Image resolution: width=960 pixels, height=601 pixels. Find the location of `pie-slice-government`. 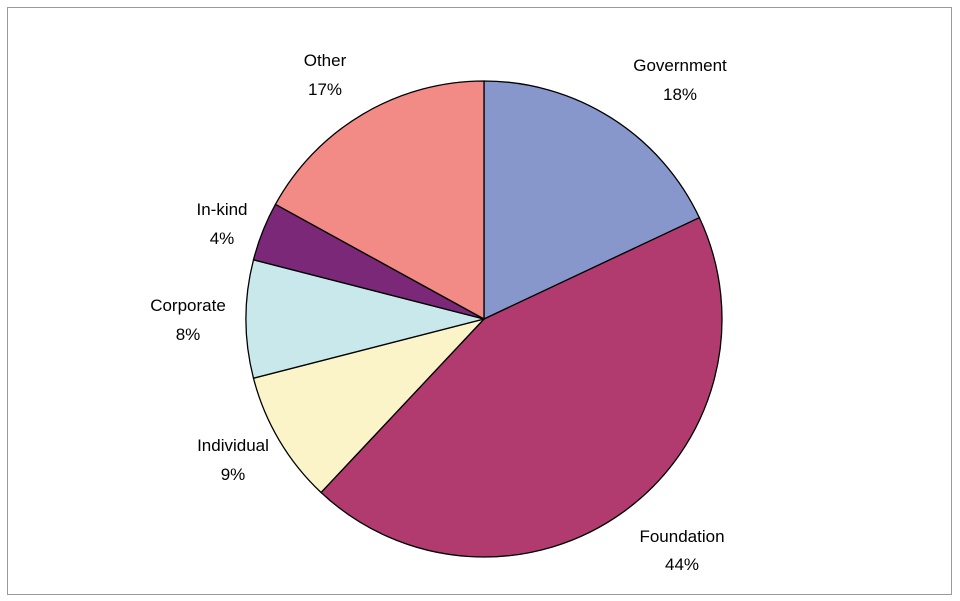

pie-slice-government is located at coordinates (591, 200).